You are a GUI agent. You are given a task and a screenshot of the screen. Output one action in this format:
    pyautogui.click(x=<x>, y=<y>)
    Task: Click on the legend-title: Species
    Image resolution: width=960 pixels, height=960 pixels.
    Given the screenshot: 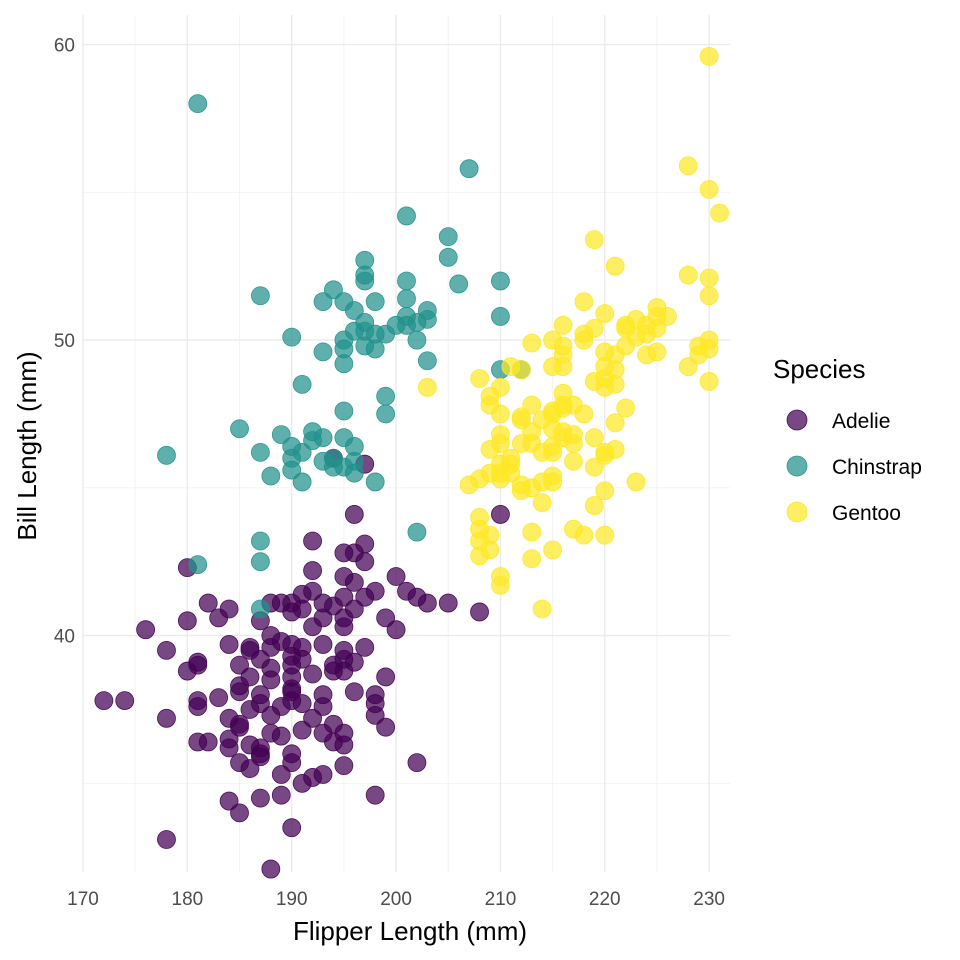 What is the action you would take?
    pyautogui.click(x=819, y=369)
    